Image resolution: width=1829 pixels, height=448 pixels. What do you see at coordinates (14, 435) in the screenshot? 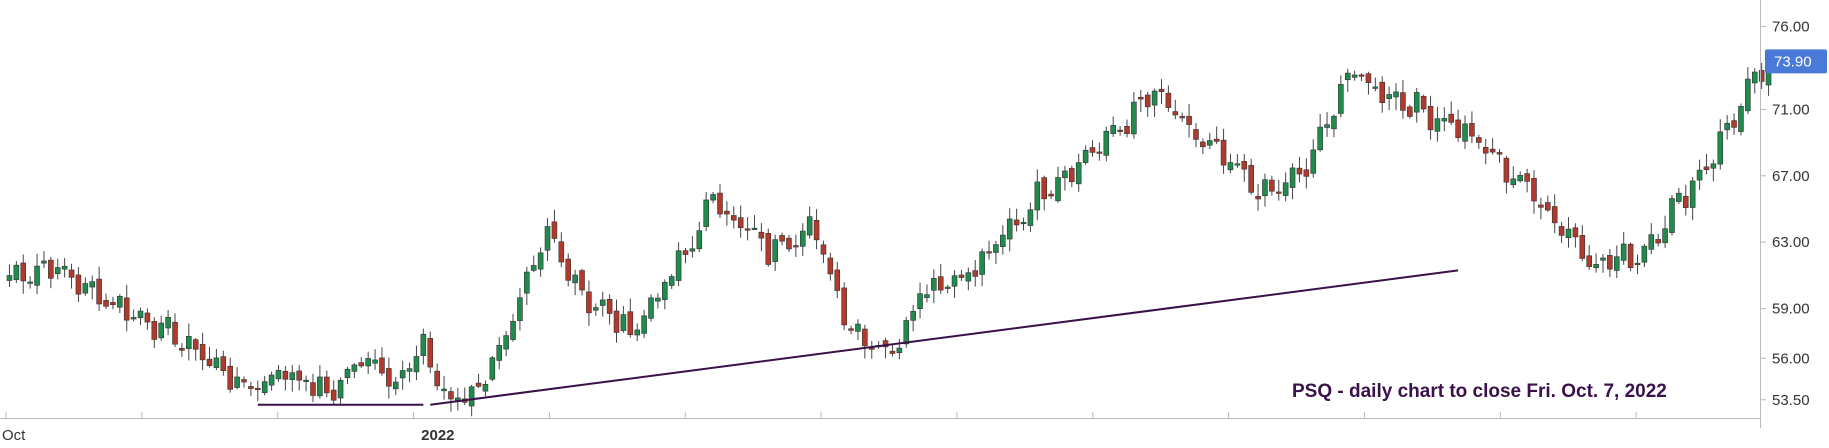
I see `x-tick-label: Oct` at bounding box center [14, 435].